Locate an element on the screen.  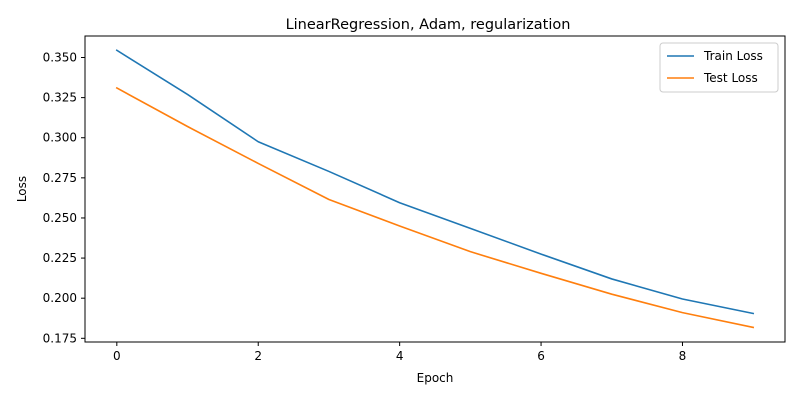
y-tick-label: 0.325 is located at coordinates (60, 98).